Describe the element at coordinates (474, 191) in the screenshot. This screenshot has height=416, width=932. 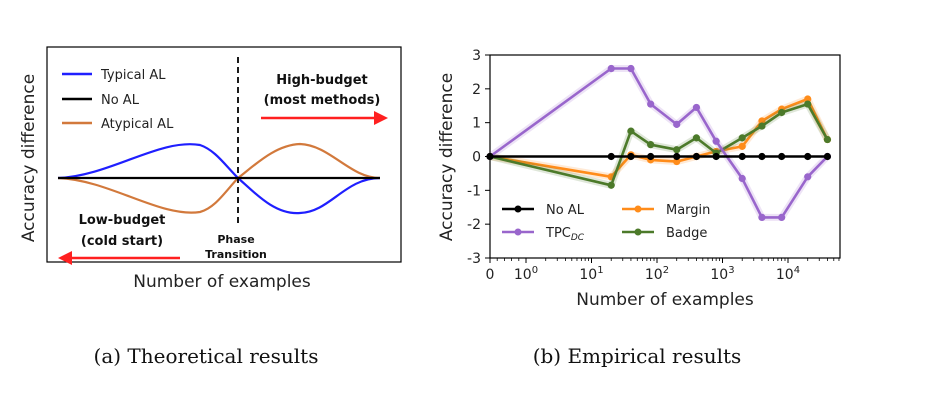
I see `y-tick-label: -1` at that location.